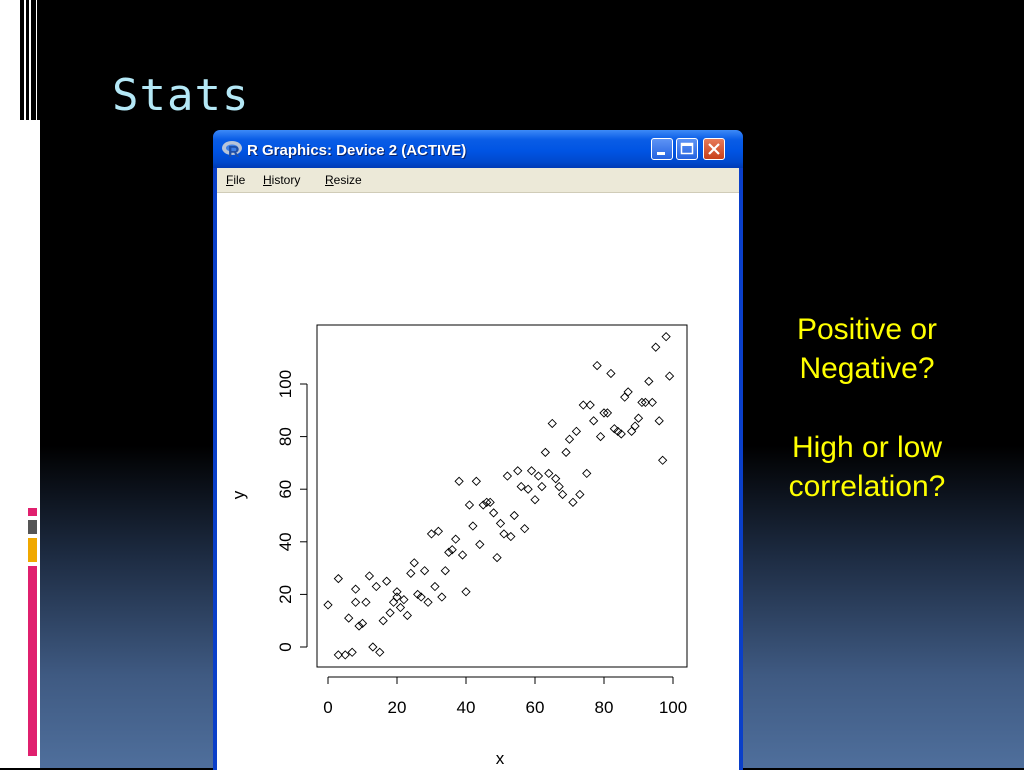  I want to click on close-icon, so click(714, 149).